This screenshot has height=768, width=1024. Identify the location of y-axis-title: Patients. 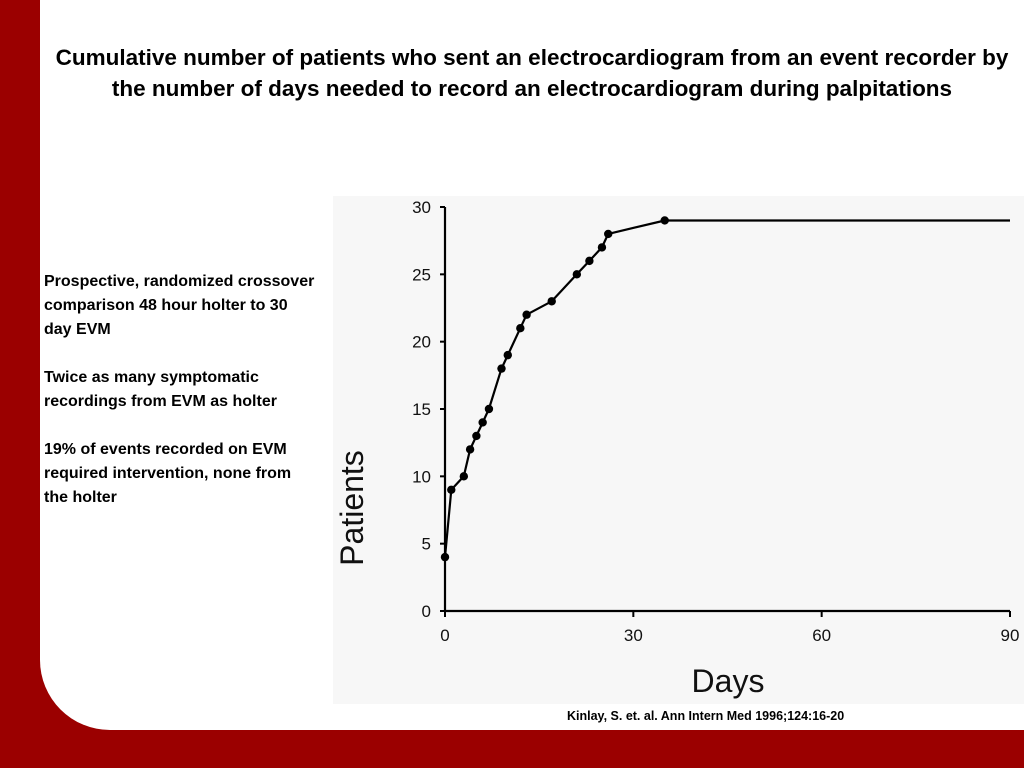
(352, 508).